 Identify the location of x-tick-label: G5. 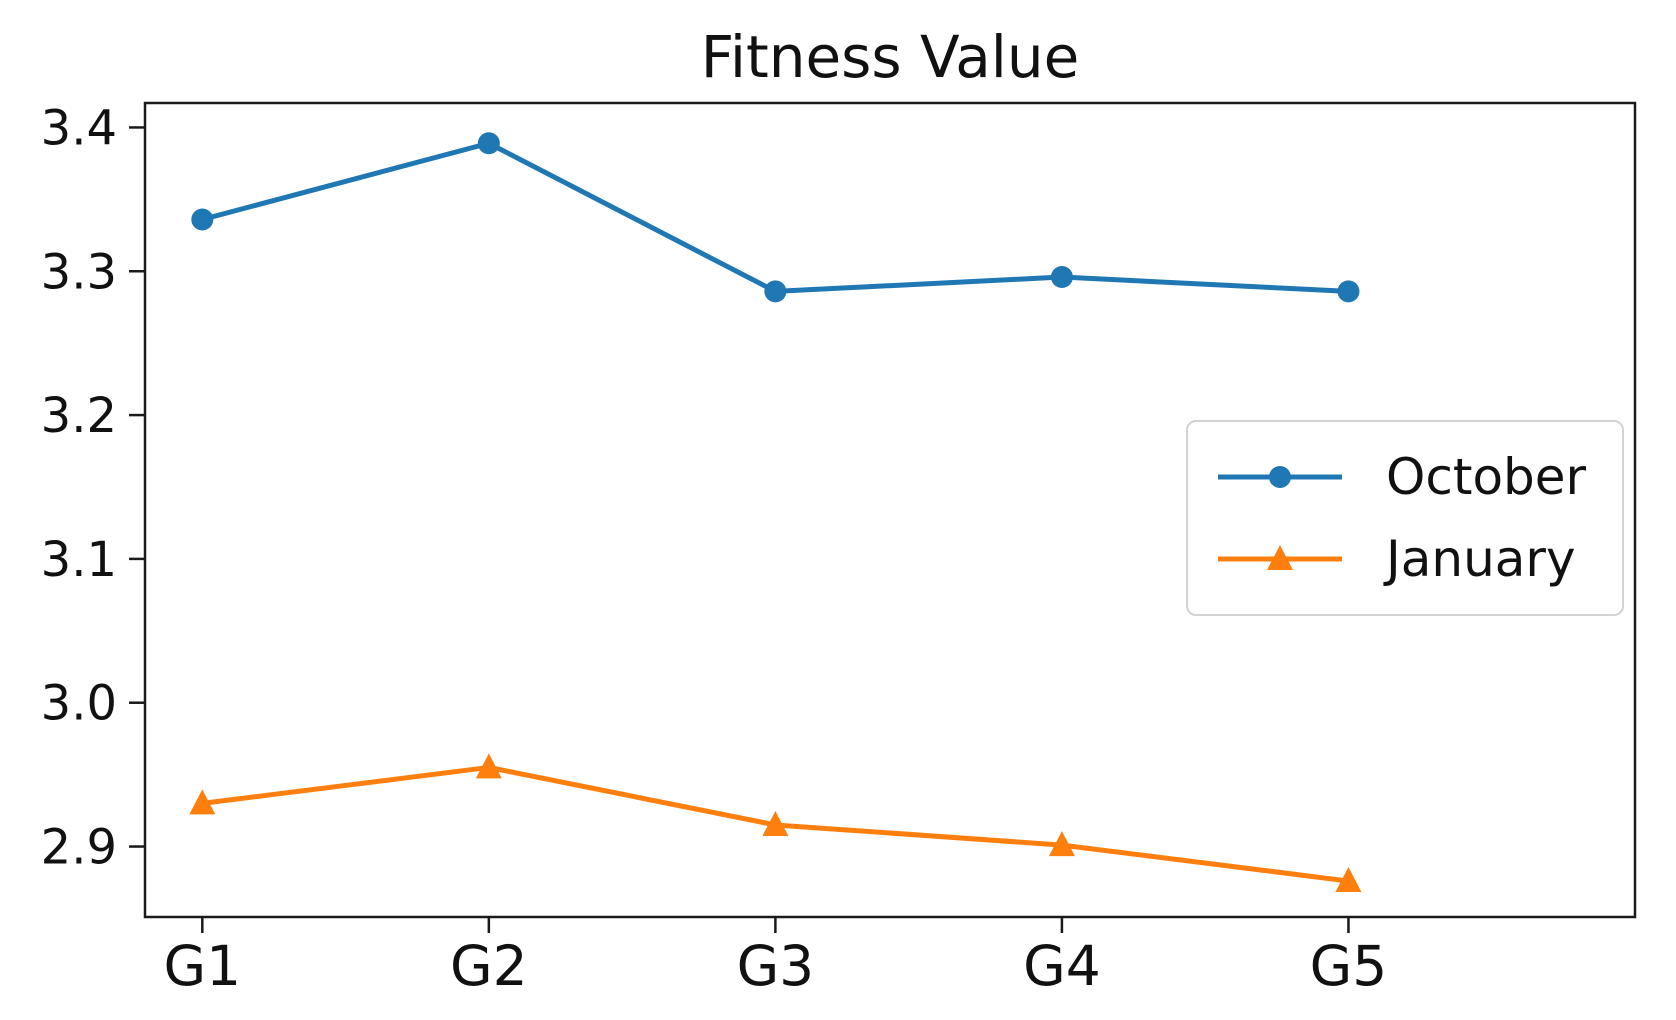
(1349, 966).